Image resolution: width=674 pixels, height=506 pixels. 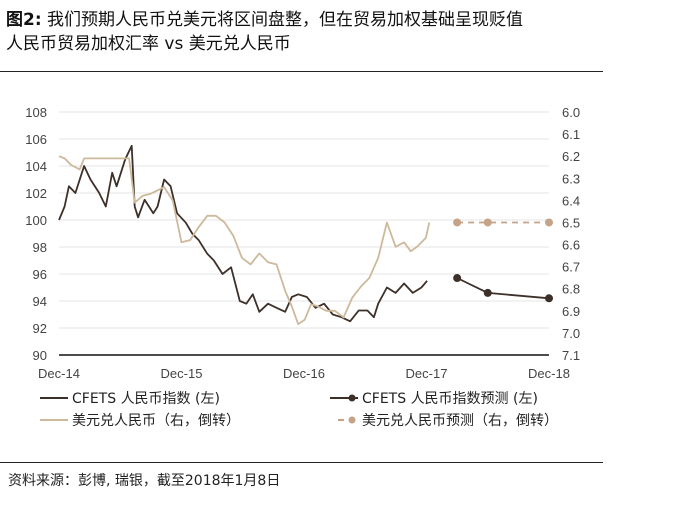 I want to click on legend-label: CFETS 人民币指数预测 (左), so click(x=450, y=399).